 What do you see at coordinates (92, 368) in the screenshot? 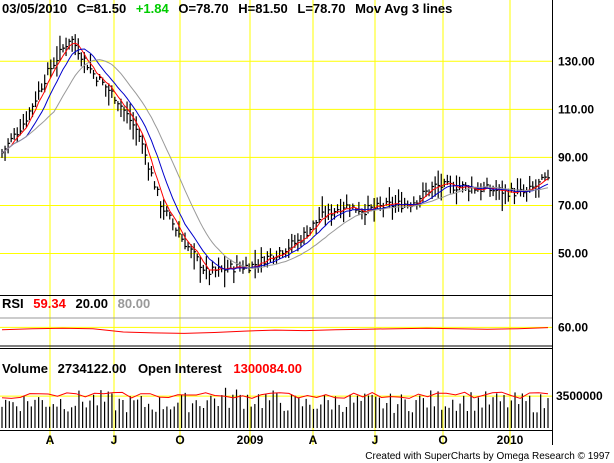
I see `volume-value: 2734122.00` at bounding box center [92, 368].